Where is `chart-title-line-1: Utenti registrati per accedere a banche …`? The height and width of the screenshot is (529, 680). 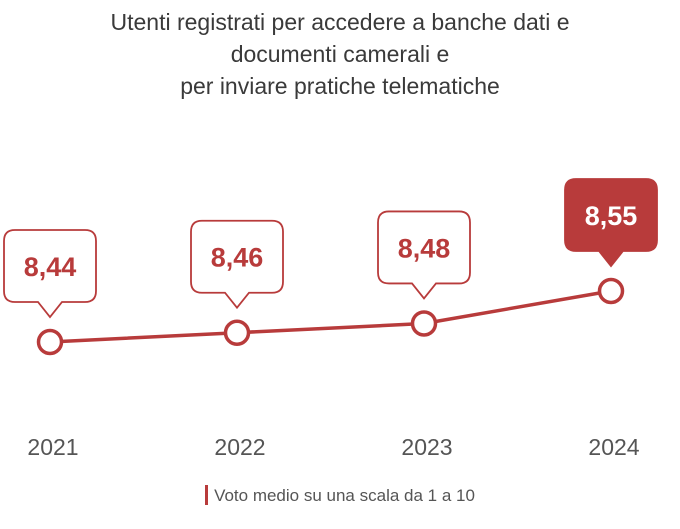 chart-title-line-1: Utenti registrati per accedere a banche … is located at coordinates (340, 22).